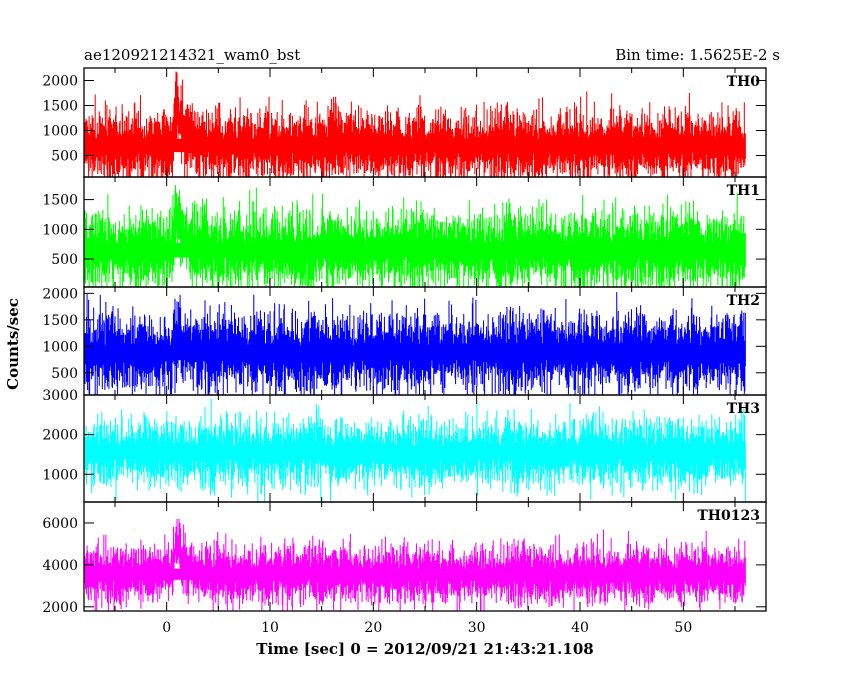  I want to click on y-tick-label: 6000, so click(60, 524).